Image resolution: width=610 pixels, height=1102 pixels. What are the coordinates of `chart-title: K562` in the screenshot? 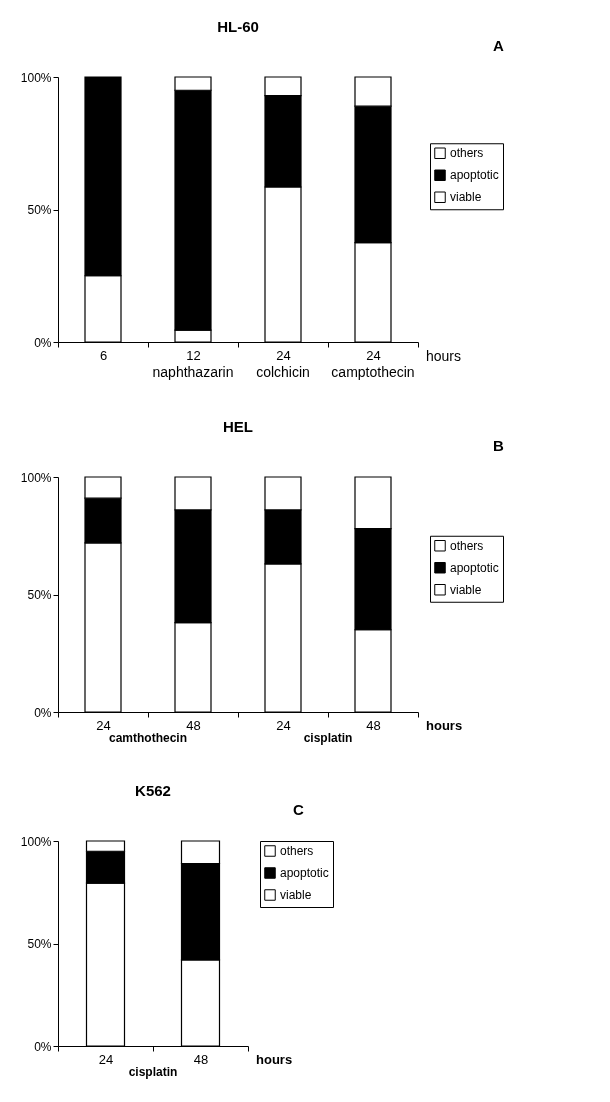 It's located at (153, 790).